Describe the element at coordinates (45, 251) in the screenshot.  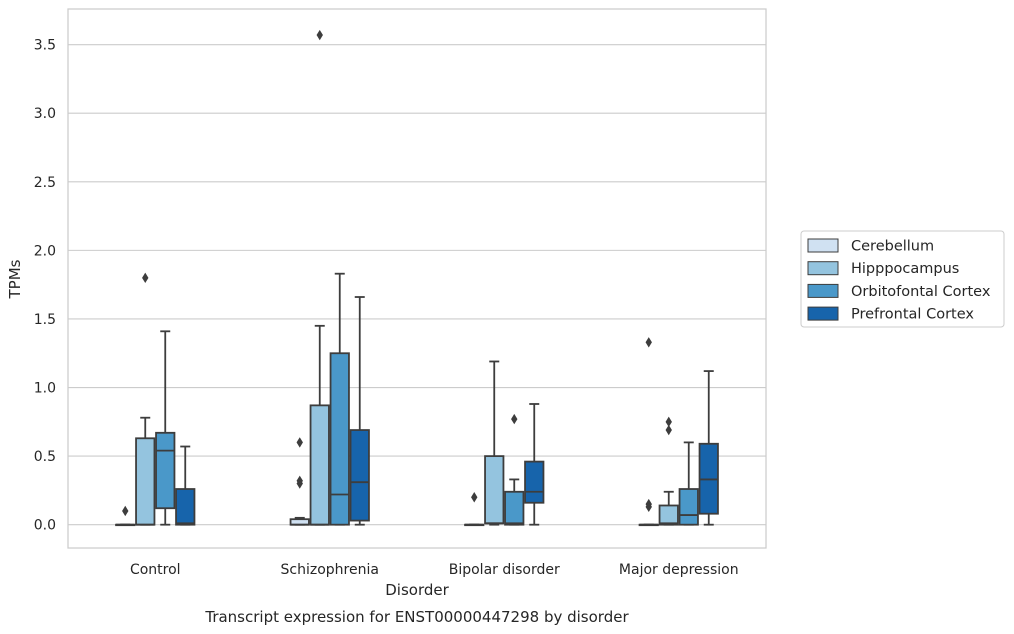
I see `y-tick-label: 2.0` at that location.